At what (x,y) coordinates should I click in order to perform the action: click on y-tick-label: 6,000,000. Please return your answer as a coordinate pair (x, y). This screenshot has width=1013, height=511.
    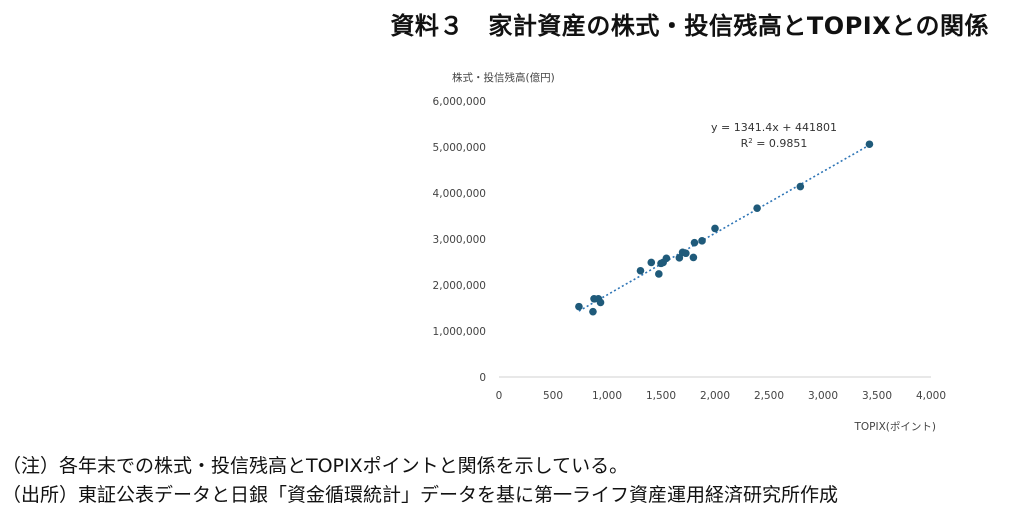
    Looking at the image, I should click on (459, 102).